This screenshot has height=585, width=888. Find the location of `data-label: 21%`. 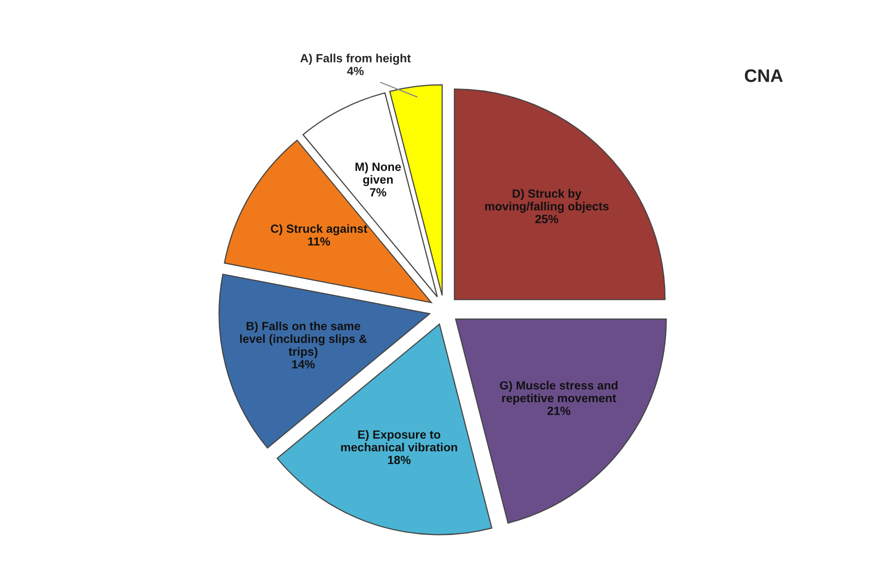

data-label: 21% is located at coordinates (558, 410).